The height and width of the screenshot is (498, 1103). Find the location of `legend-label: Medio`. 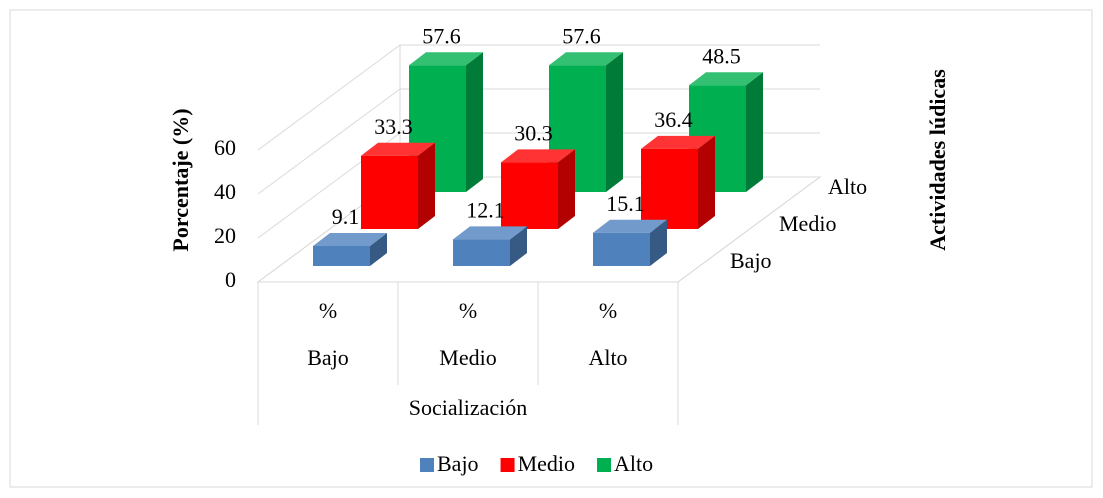

legend-label: Medio is located at coordinates (546, 463).